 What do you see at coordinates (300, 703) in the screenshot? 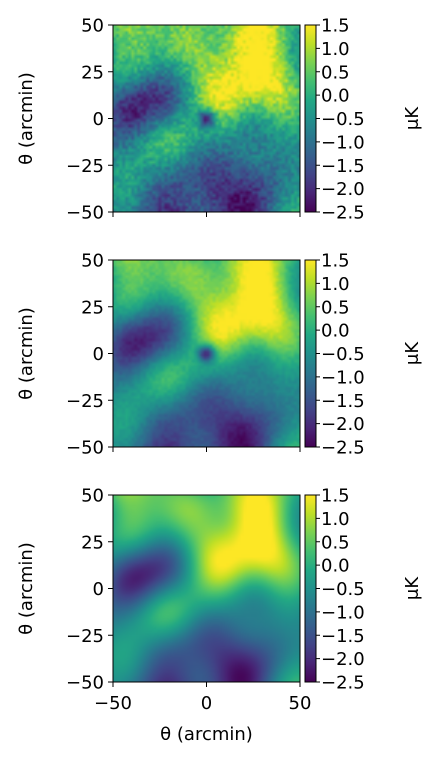
I see `x-tick-label: 50` at bounding box center [300, 703].